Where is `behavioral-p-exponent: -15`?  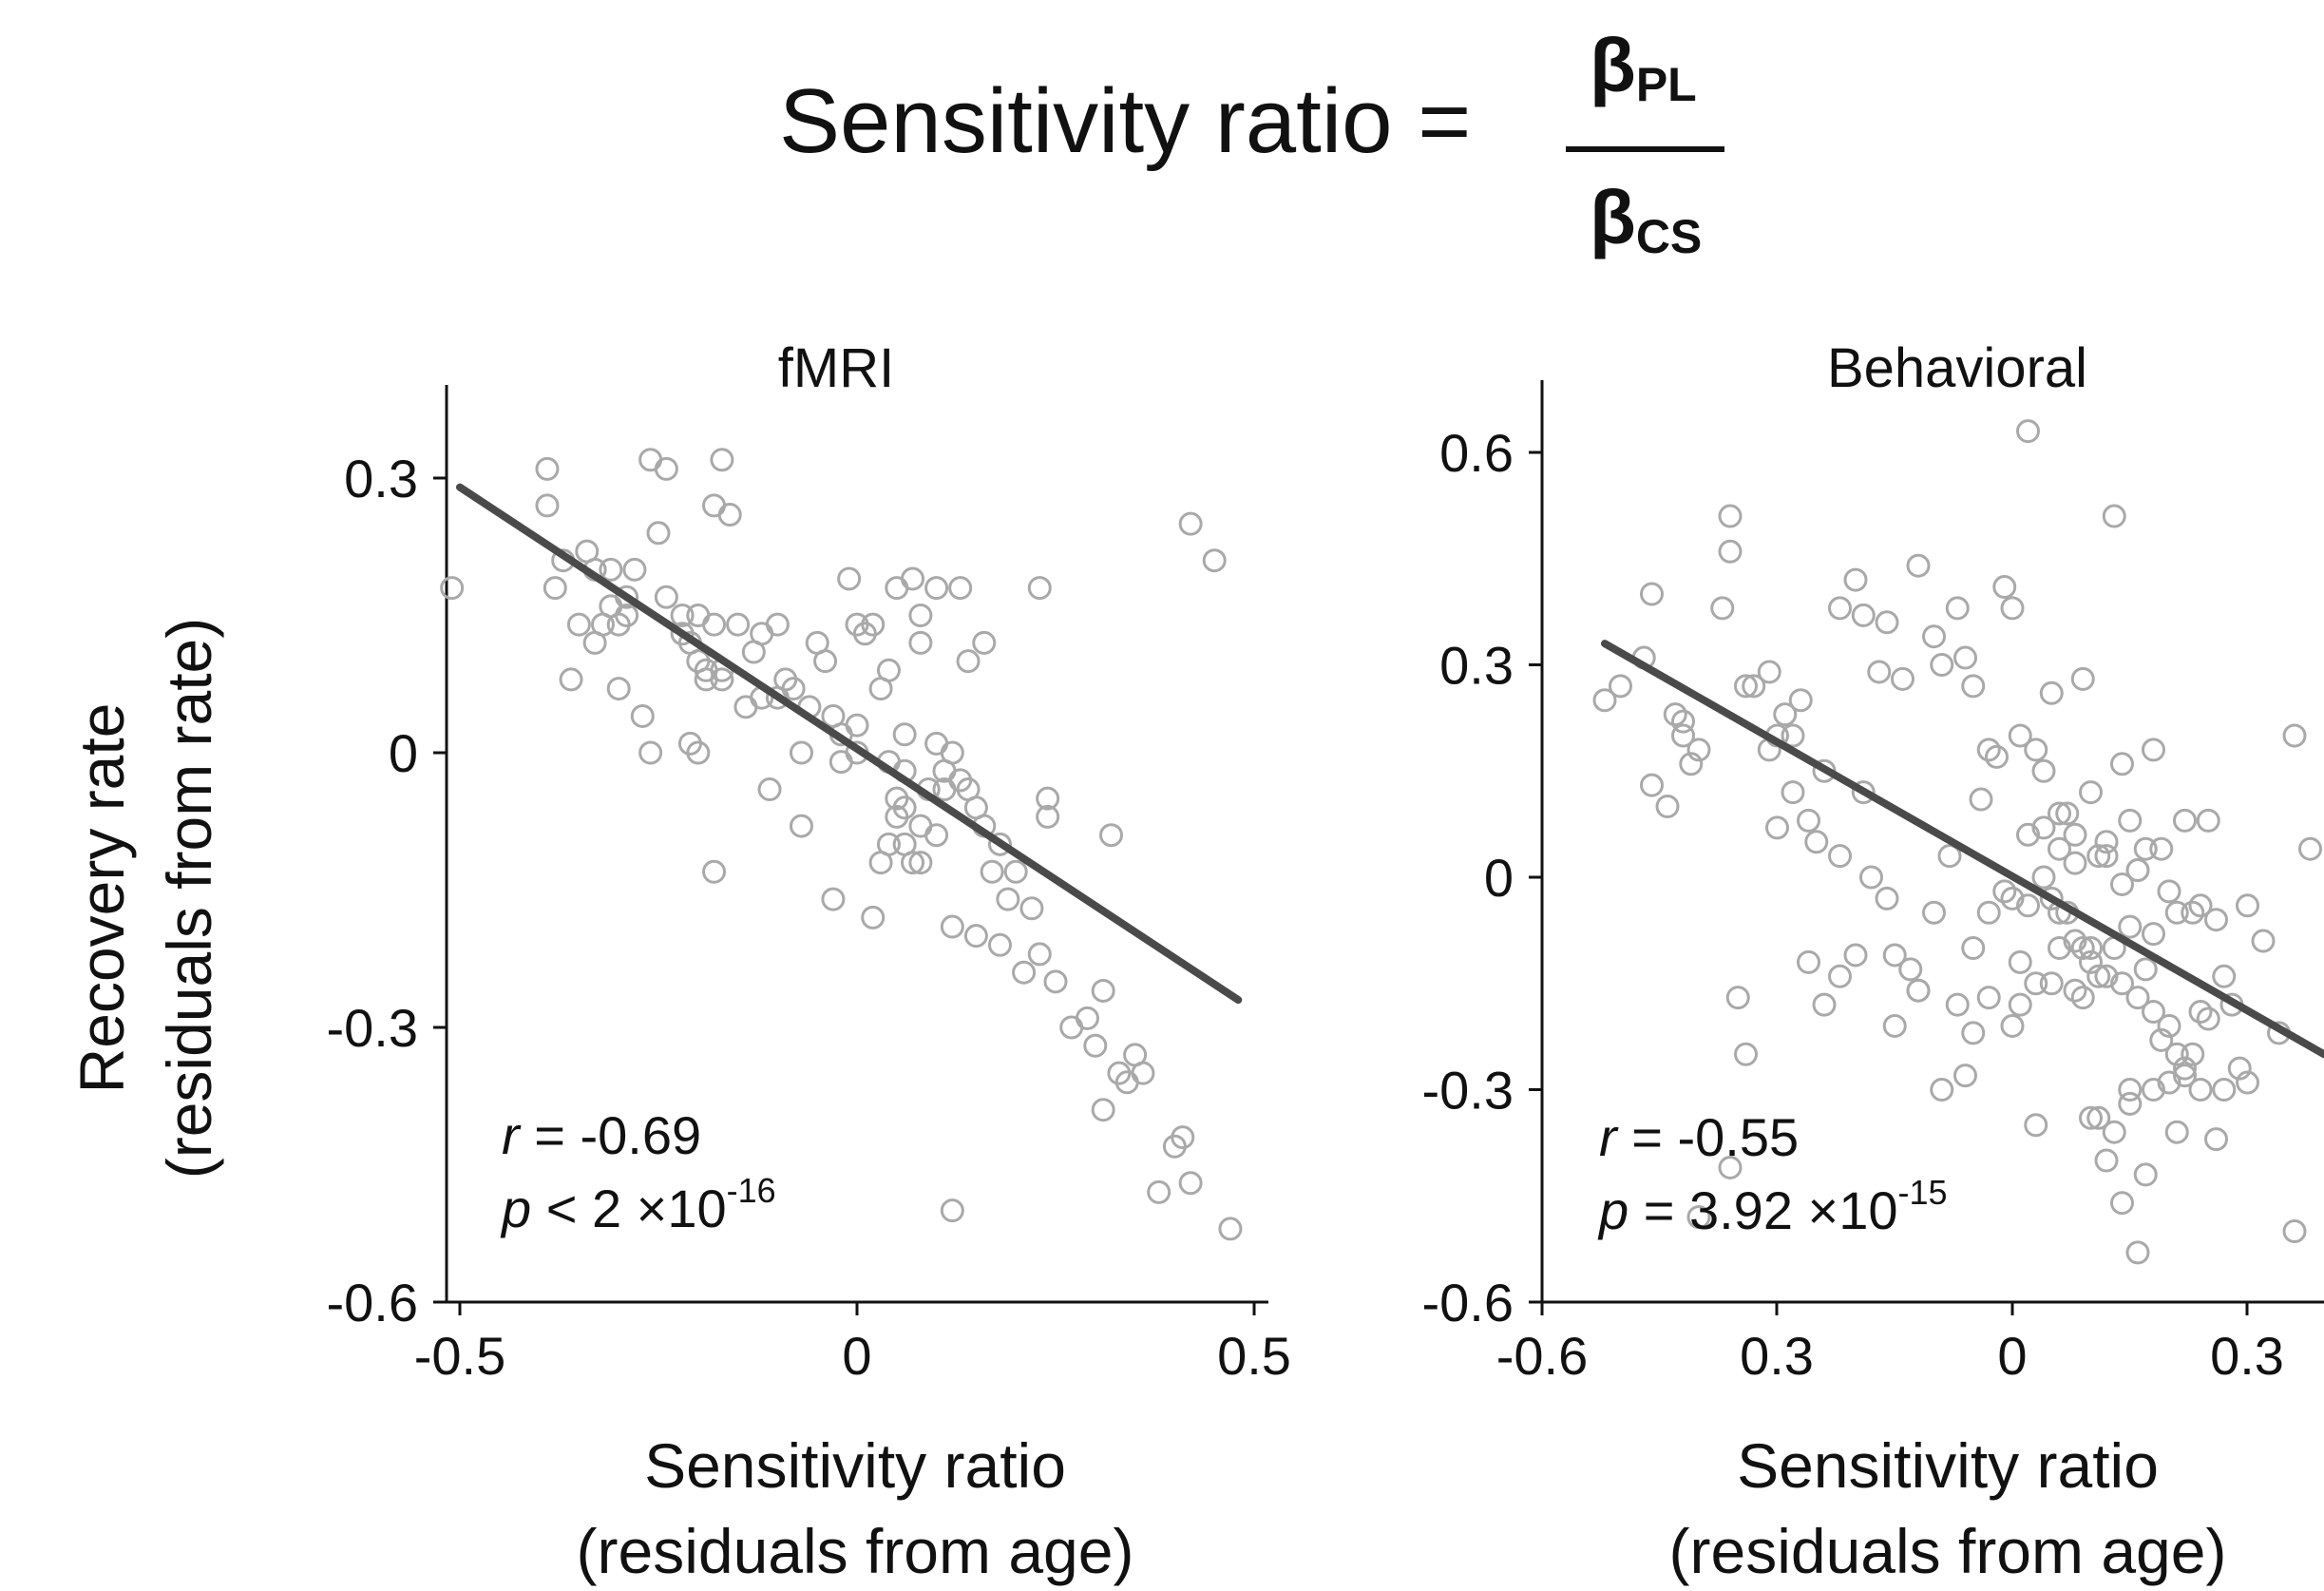
behavioral-p-exponent: -15 is located at coordinates (1923, 1192).